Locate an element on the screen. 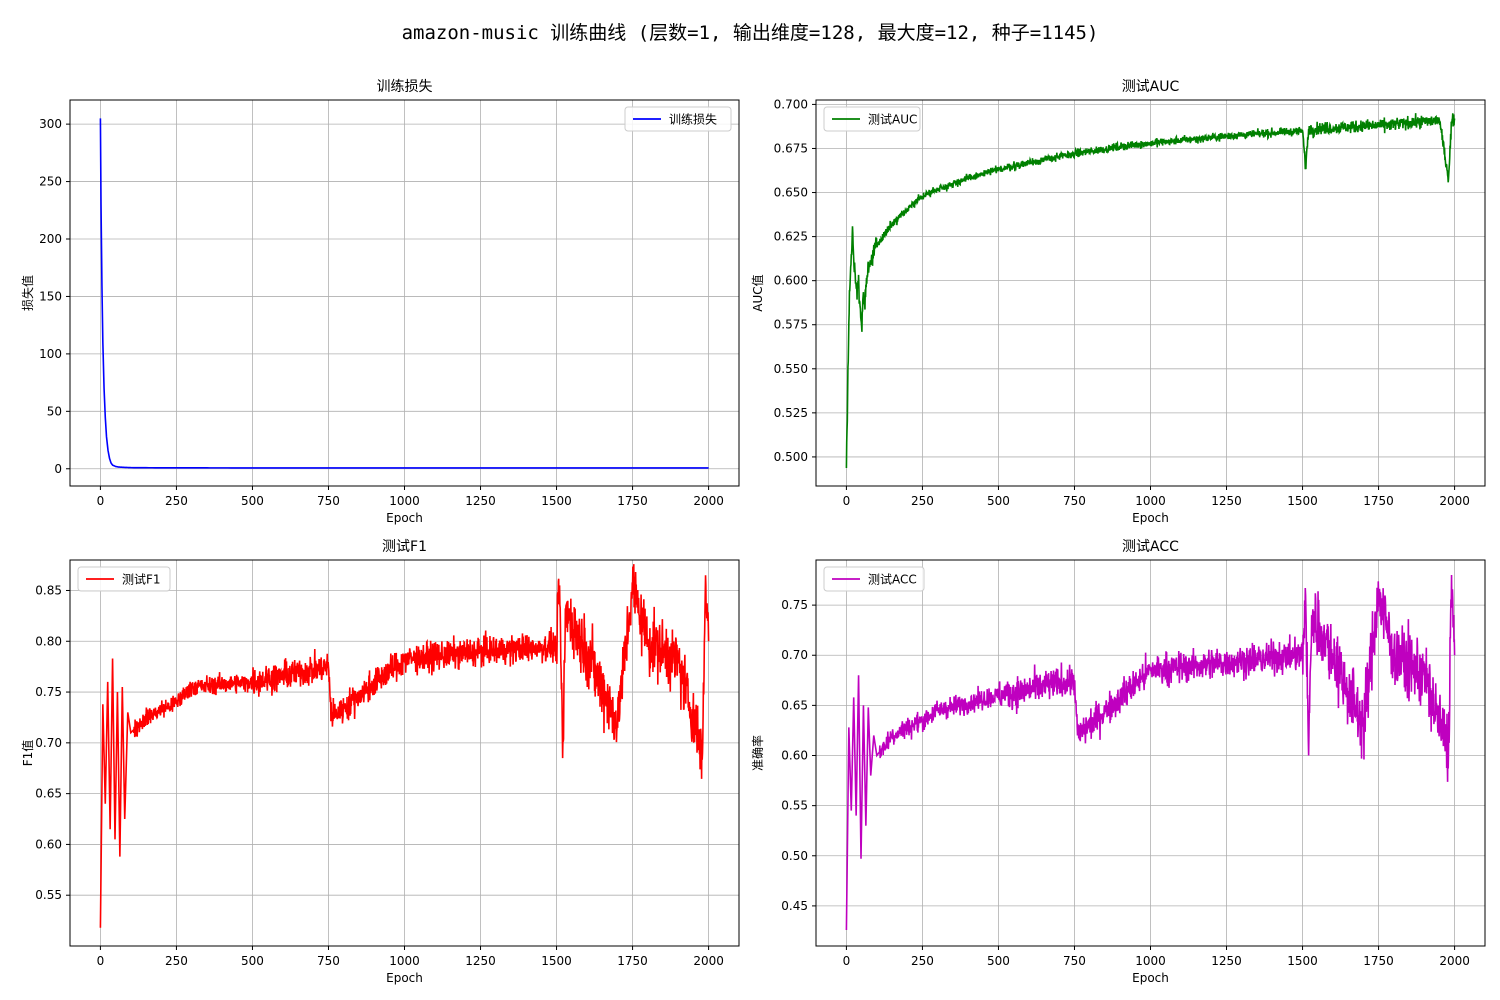 Image resolution: width=1500 pixels, height=1000 pixels. y-tick-label: 50 is located at coordinates (54, 411).